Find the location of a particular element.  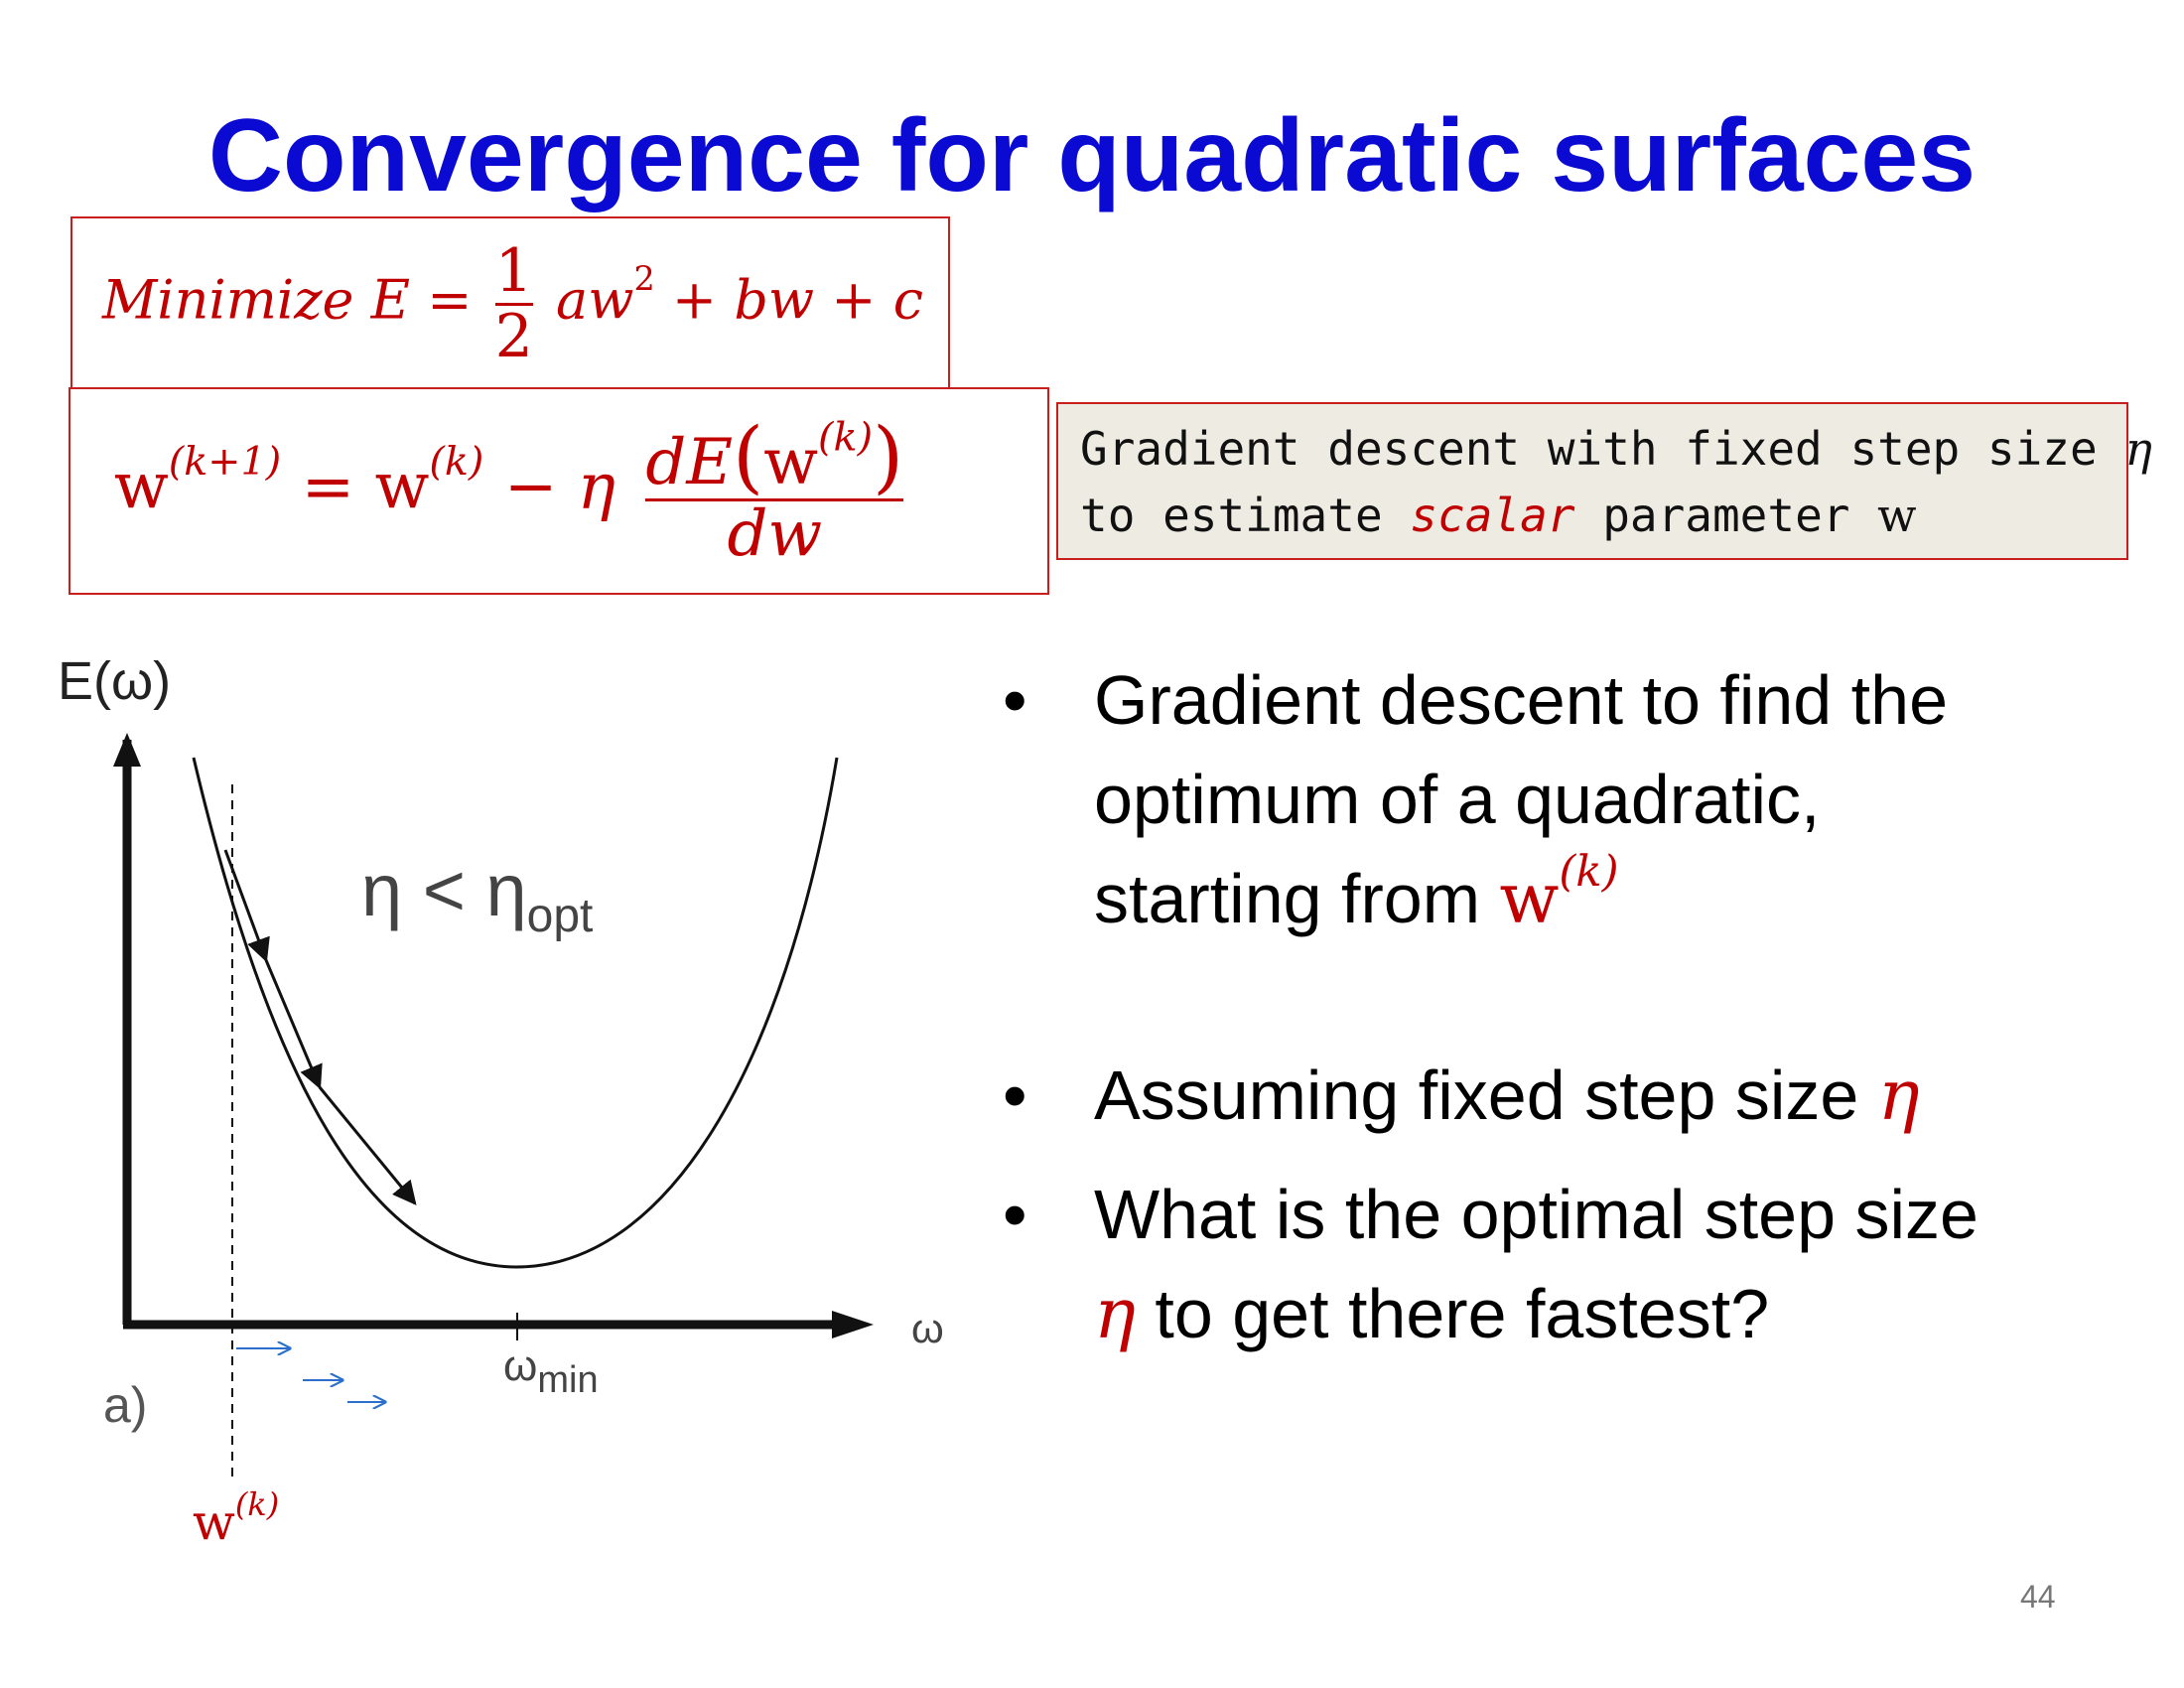

error-curve is located at coordinates (515, 1013).